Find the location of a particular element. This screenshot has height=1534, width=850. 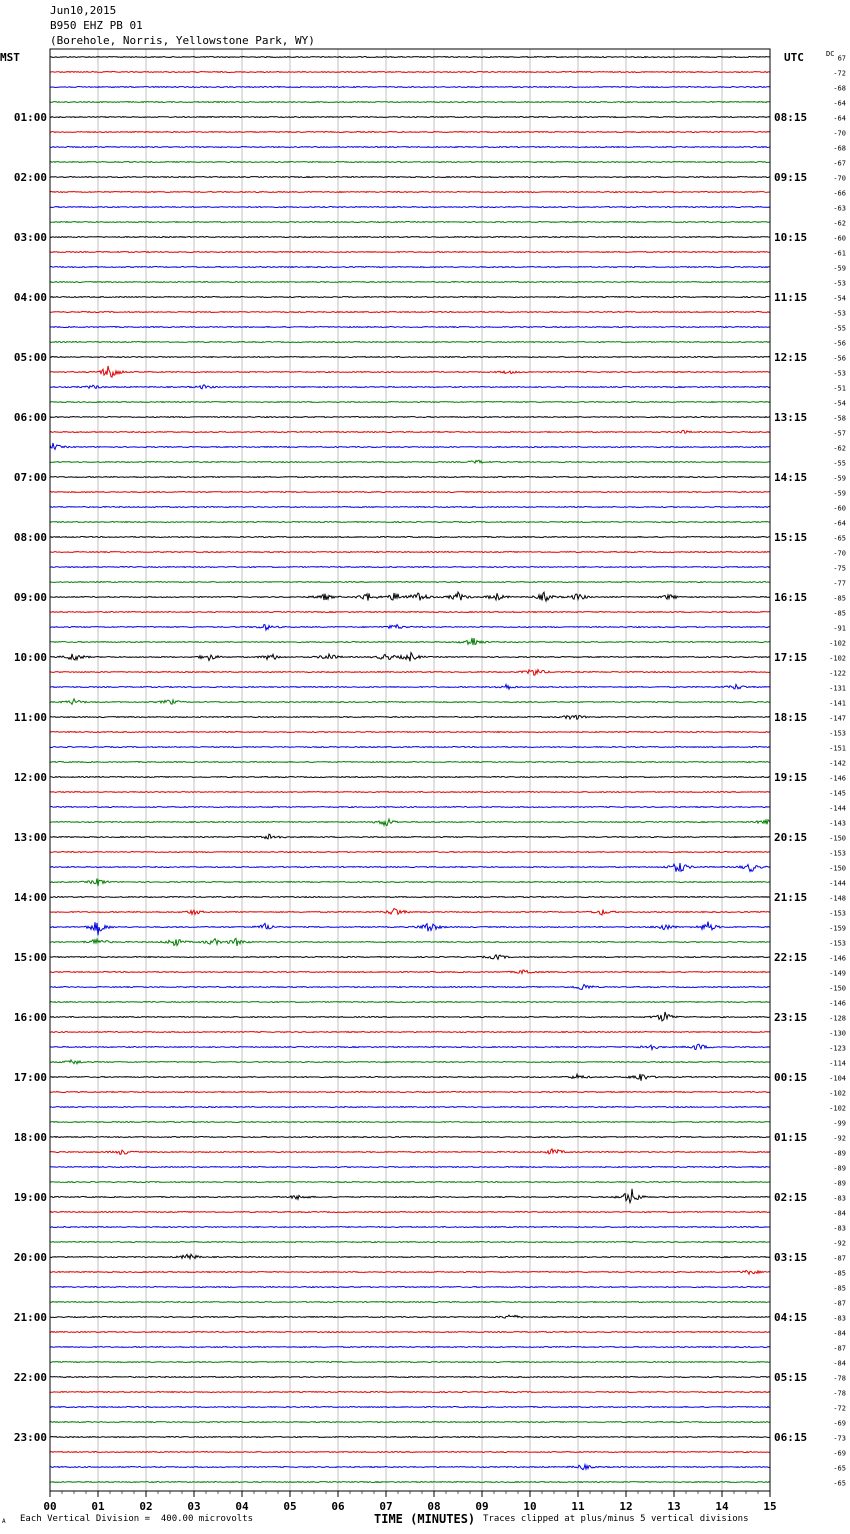

left-hour-label: 21:00 is located at coordinates (30, 1317).